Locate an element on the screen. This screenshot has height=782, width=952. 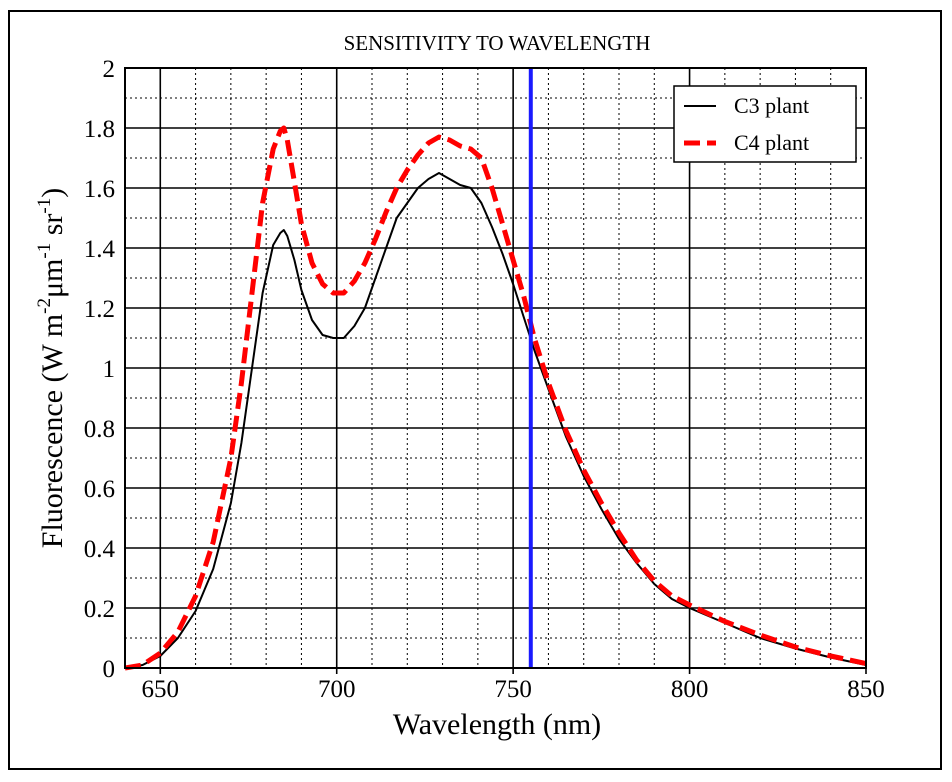
y-tick-label: 1.6 is located at coordinates (99, 189).